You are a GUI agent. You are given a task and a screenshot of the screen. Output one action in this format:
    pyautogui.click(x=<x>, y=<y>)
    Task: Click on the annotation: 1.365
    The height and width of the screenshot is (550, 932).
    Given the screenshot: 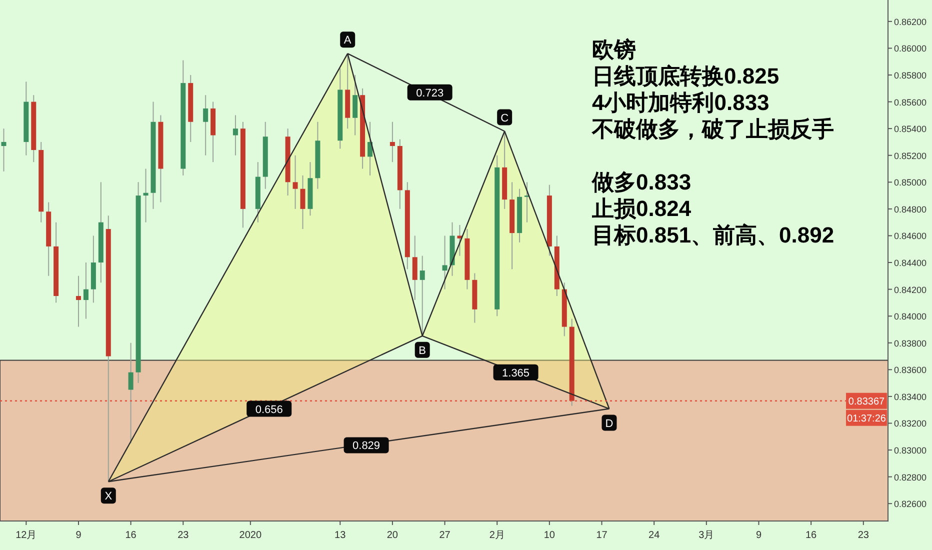 What is the action you would take?
    pyautogui.click(x=516, y=373)
    